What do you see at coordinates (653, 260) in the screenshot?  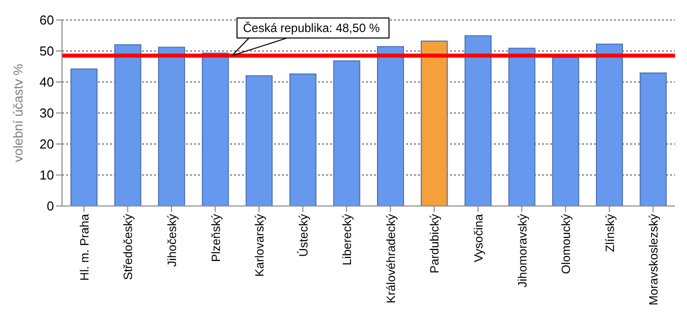 I see `x-tick-label: Moravskoslezský` at bounding box center [653, 260].